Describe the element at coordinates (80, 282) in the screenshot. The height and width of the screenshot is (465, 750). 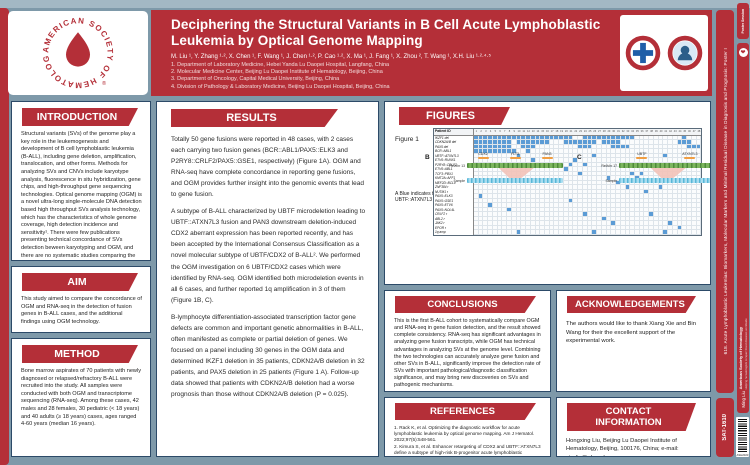
I see `aim-heading: AIM` at that location.